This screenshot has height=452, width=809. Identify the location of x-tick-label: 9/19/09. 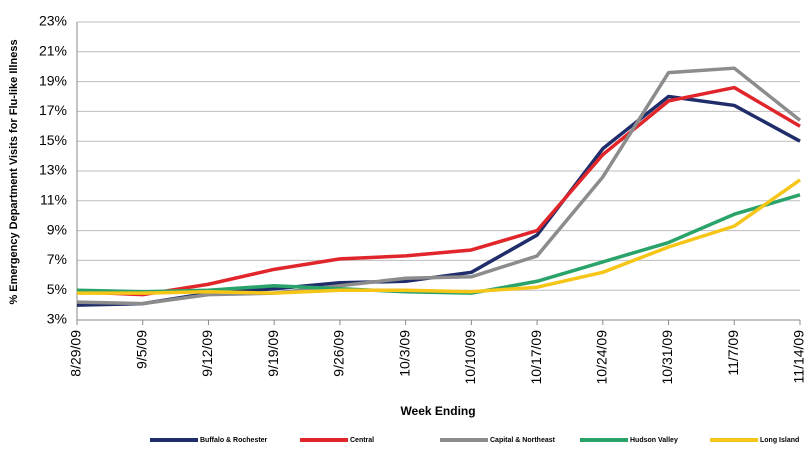
(273, 353).